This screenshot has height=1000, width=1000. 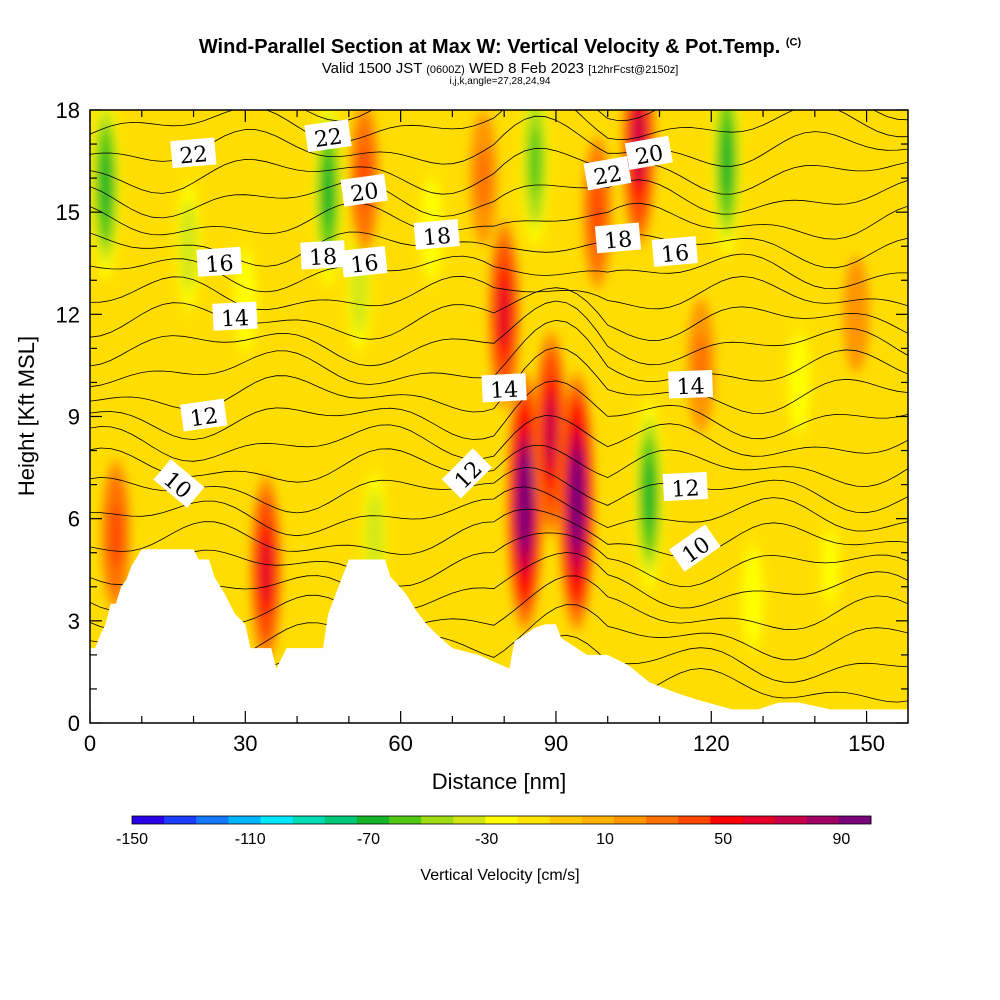 I want to click on x-tick-label: 90, so click(x=556, y=743).